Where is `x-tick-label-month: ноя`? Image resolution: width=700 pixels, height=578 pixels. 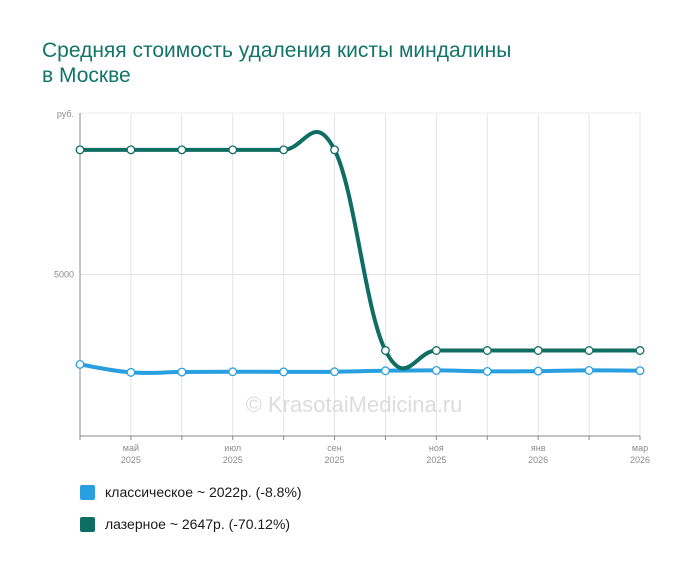 x-tick-label-month: ноя is located at coordinates (436, 448).